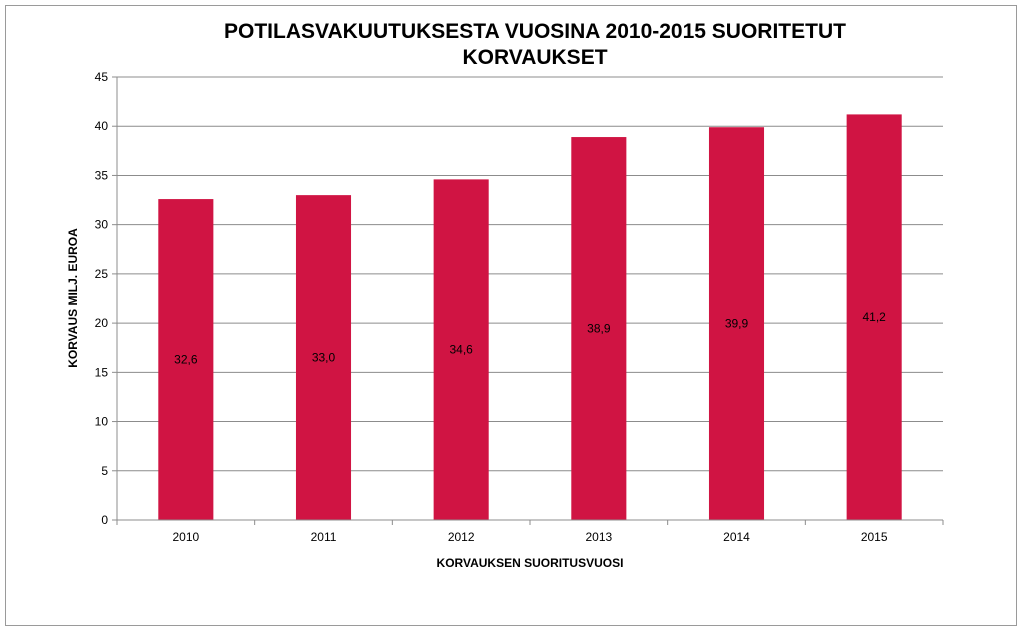 This screenshot has height=633, width=1024. Describe the element at coordinates (102, 77) in the screenshot. I see `y-tick-label: 45` at that location.